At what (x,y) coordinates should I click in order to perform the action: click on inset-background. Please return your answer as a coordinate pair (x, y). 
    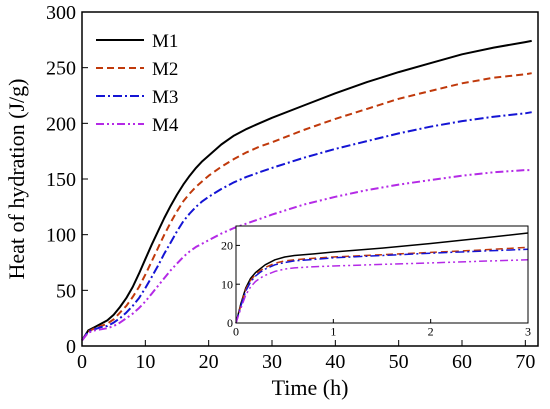
    Looking at the image, I should click on (382, 274).